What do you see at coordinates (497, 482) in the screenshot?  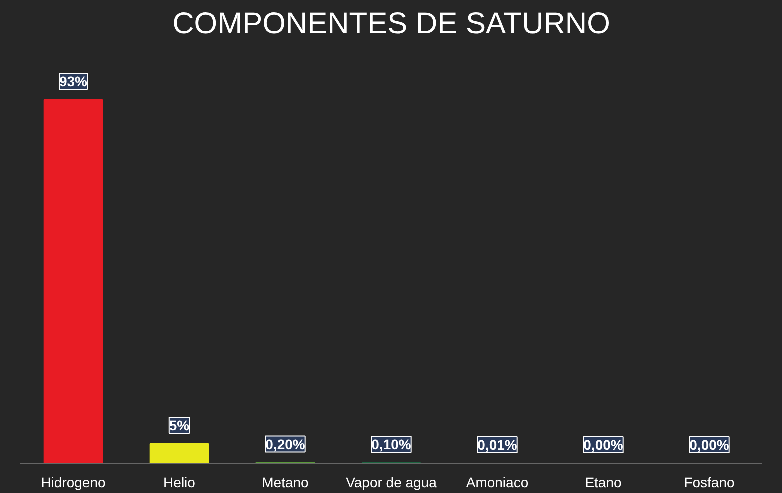 I see `x-tick-label: Amoniaco` at bounding box center [497, 482].